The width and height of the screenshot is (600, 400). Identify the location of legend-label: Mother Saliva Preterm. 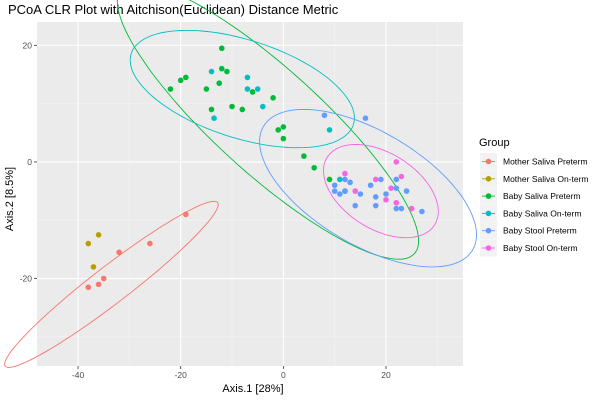
(545, 162).